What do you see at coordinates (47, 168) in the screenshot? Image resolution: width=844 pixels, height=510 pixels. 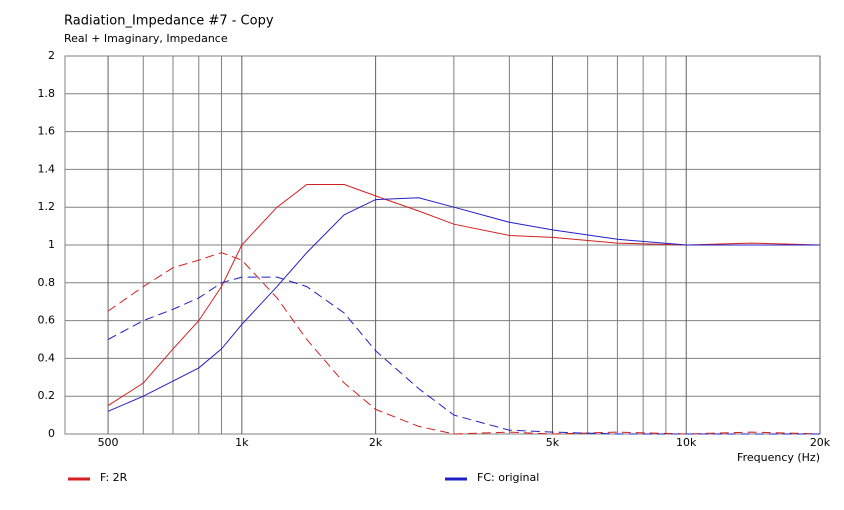 I see `y-tick-label: 1.4` at bounding box center [47, 168].